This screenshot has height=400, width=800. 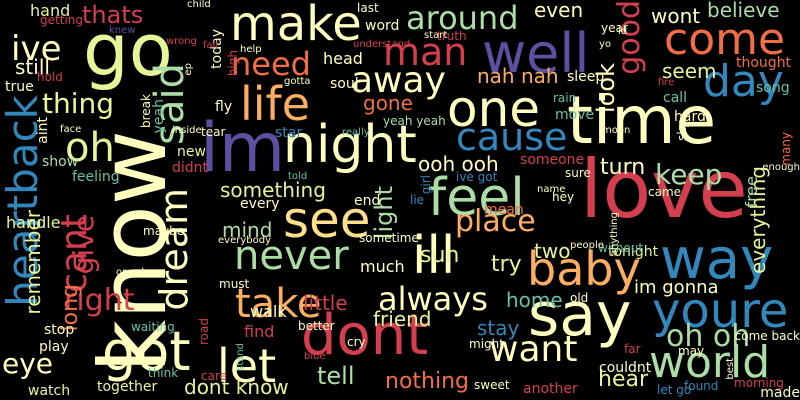 I want to click on cloud-word: another, so click(x=550, y=389).